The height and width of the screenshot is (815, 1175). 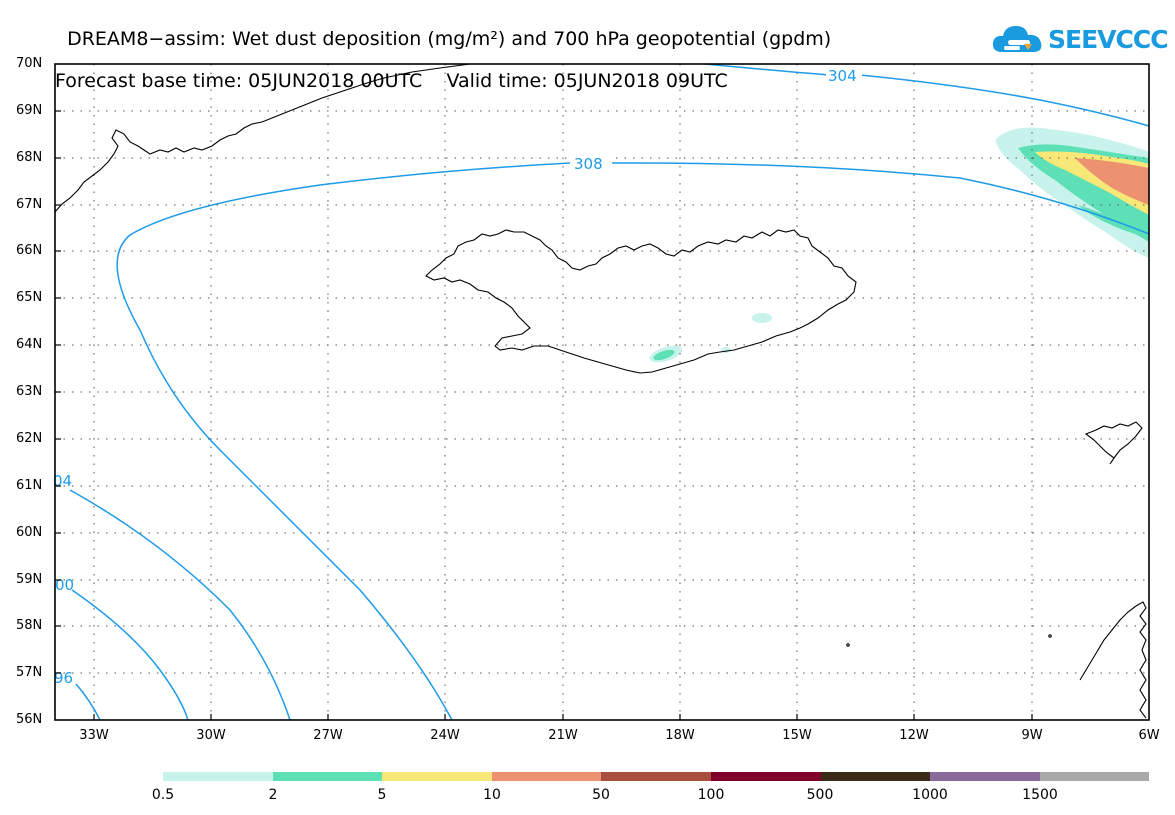 I want to click on seevccc-logo: SEEVCCC, so click(x=1080, y=39).